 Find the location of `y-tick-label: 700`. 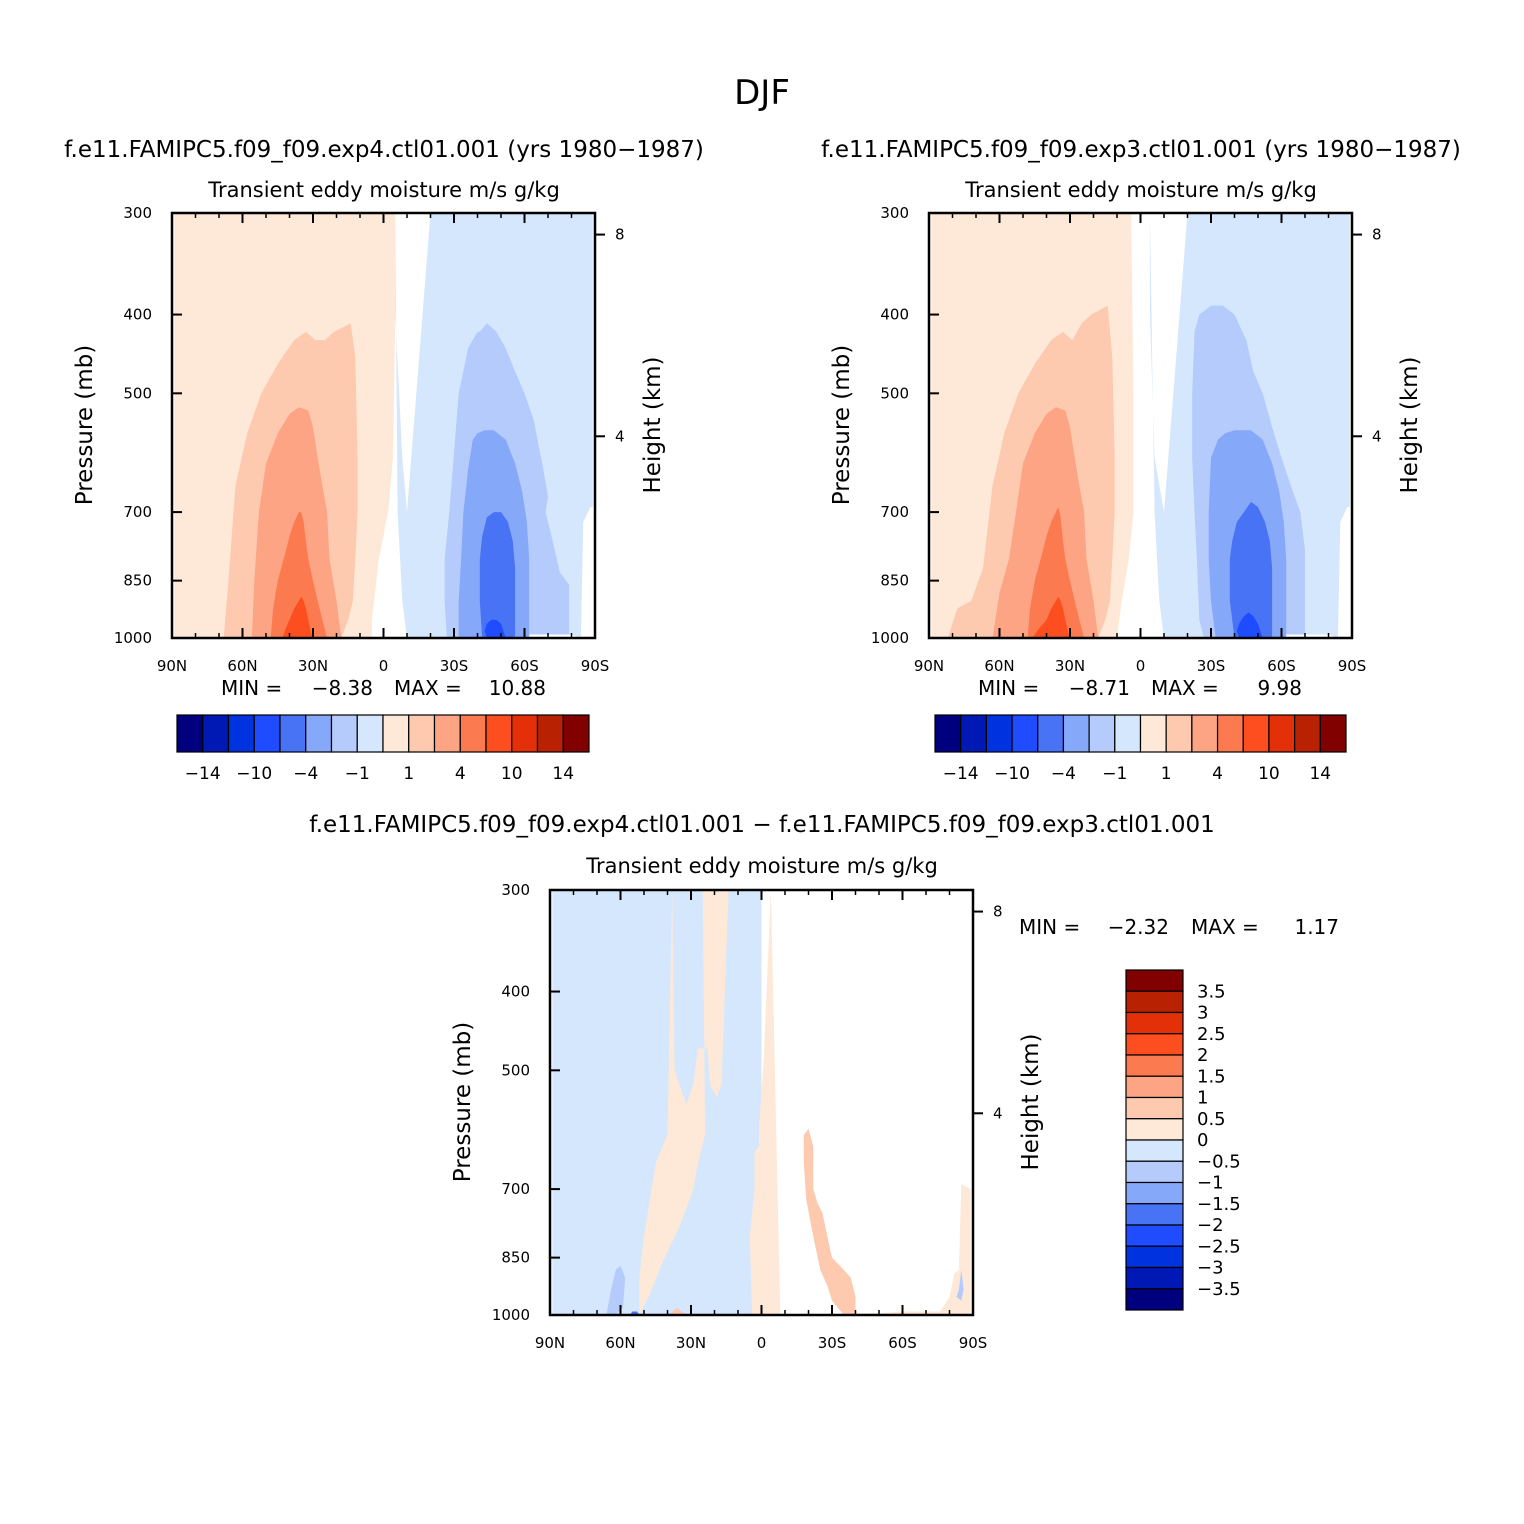

y-tick-label: 700 is located at coordinates (137, 512).